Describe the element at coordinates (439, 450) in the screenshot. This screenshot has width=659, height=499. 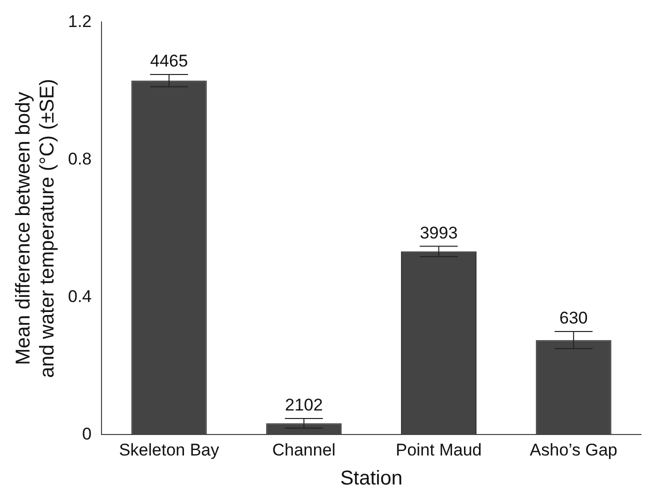
I see `x-tick-label: Point Maud` at that location.